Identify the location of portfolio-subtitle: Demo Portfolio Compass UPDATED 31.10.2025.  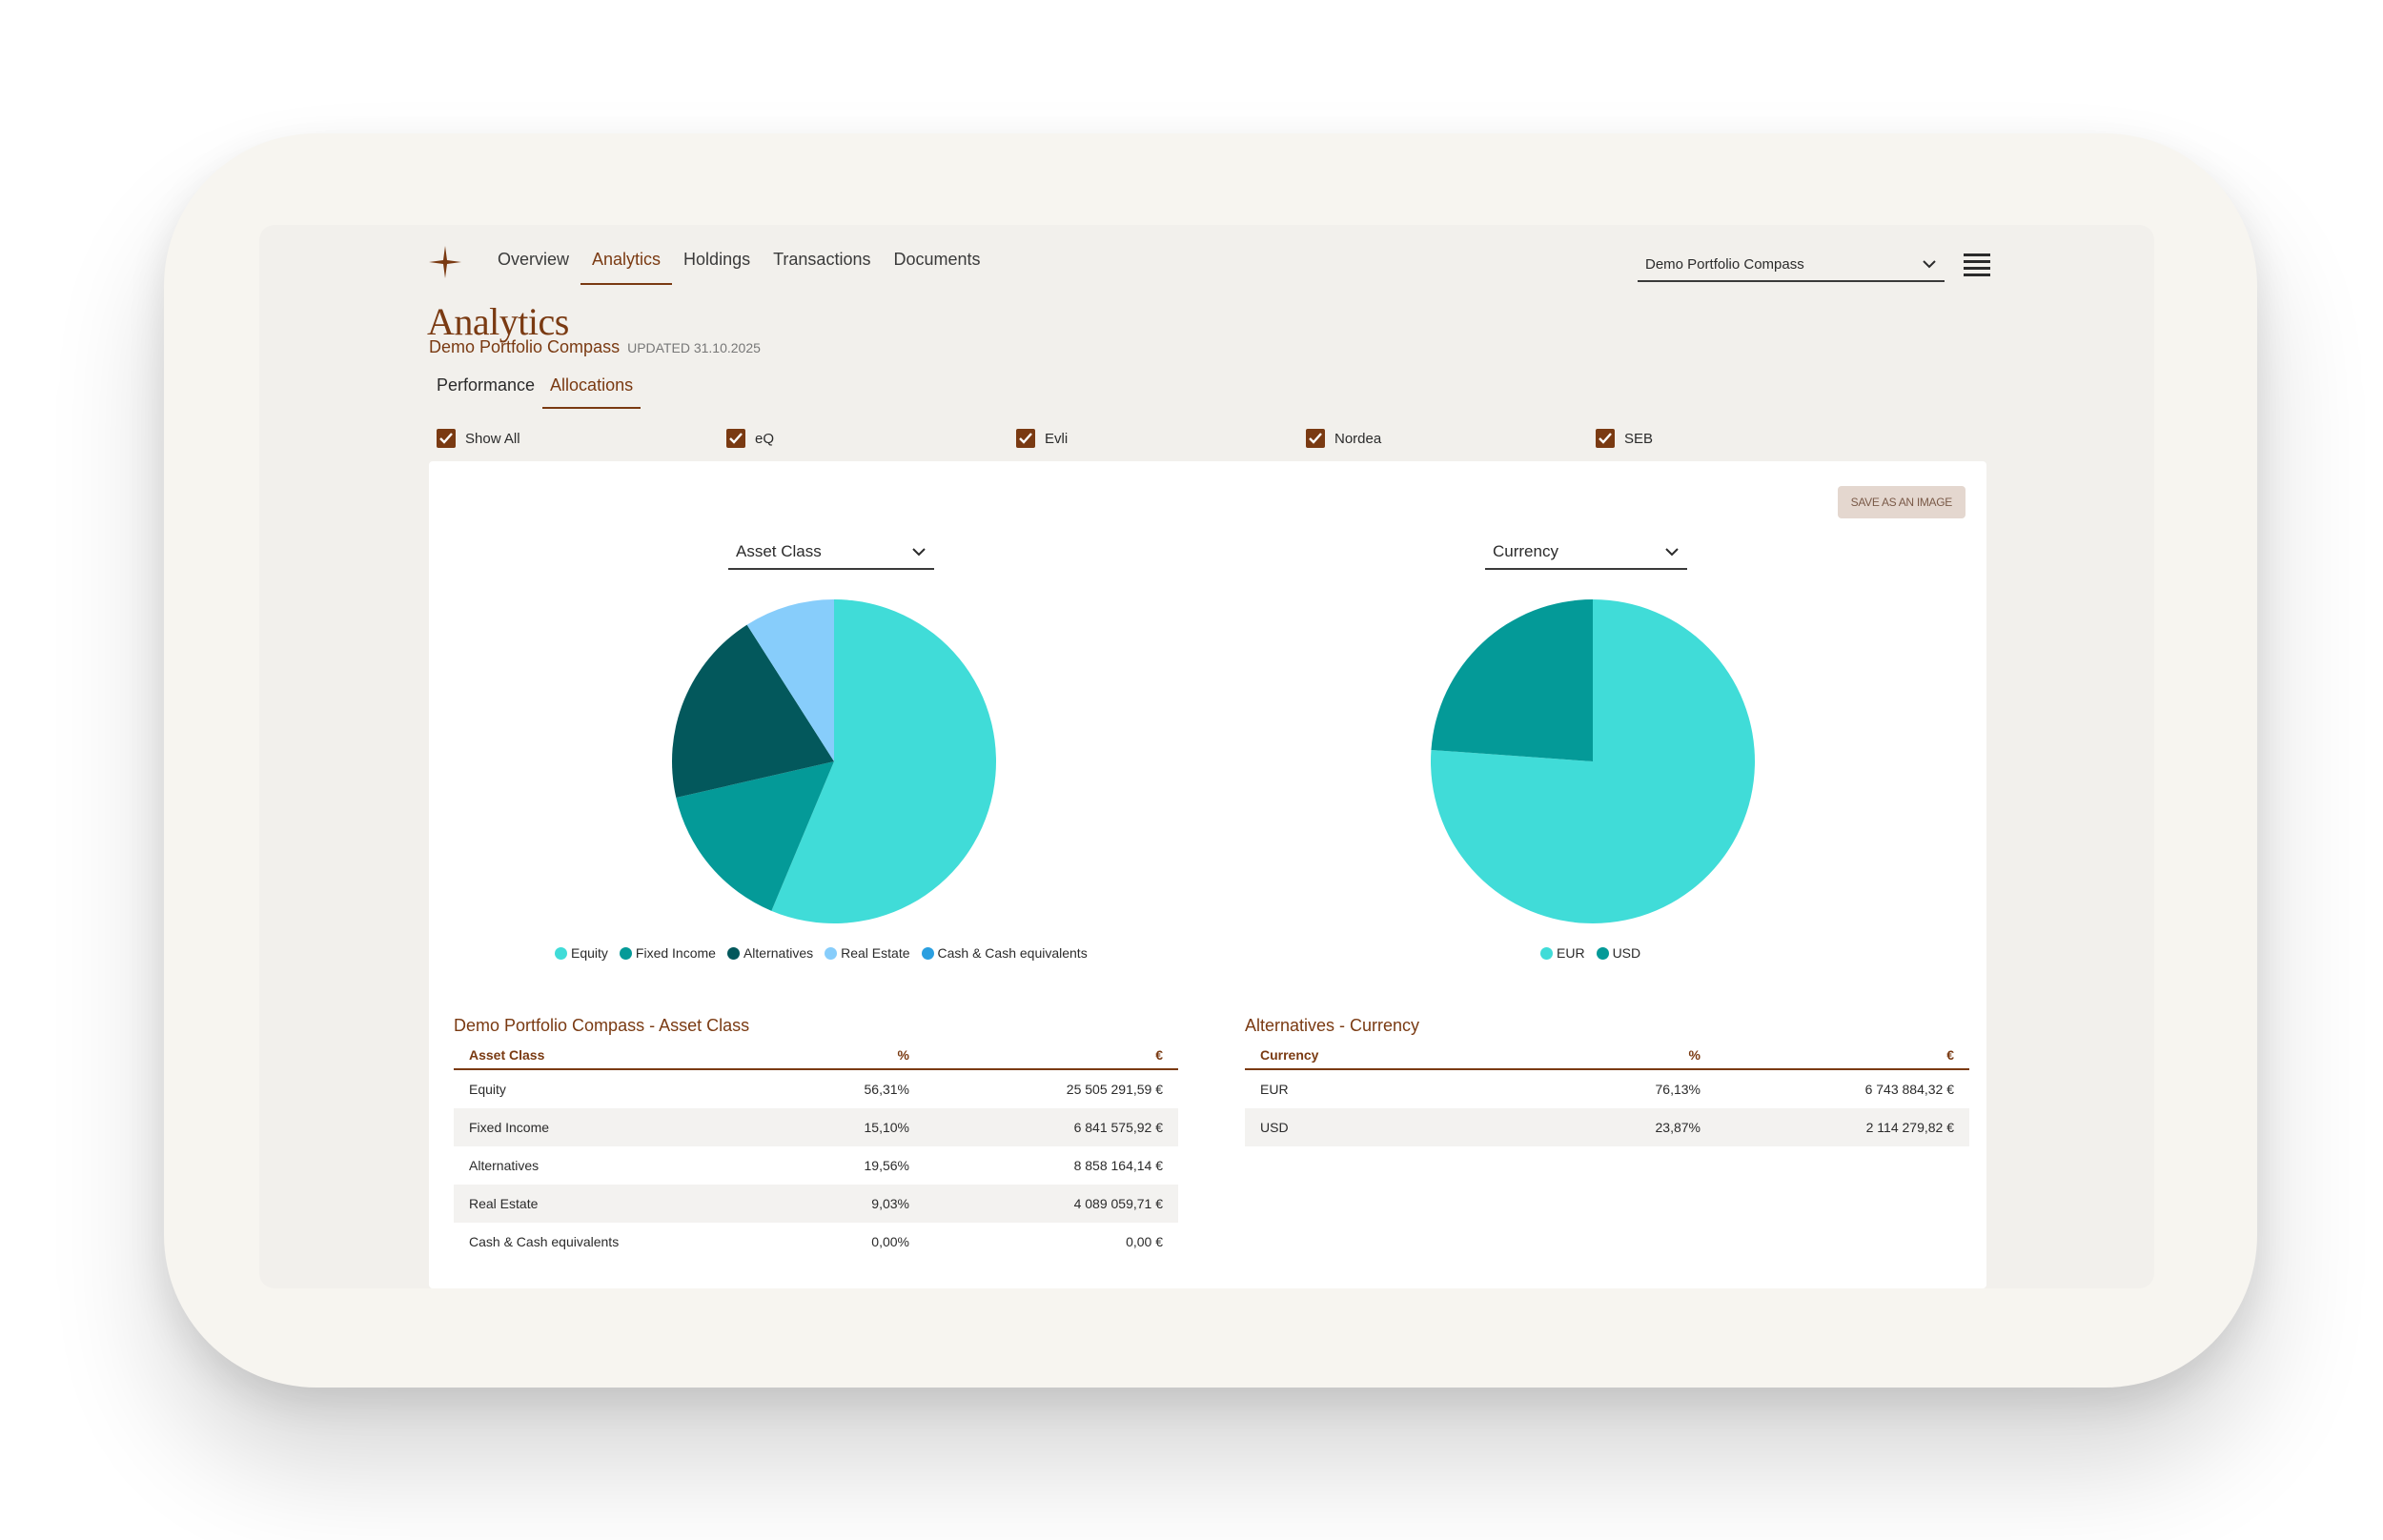
(595, 347).